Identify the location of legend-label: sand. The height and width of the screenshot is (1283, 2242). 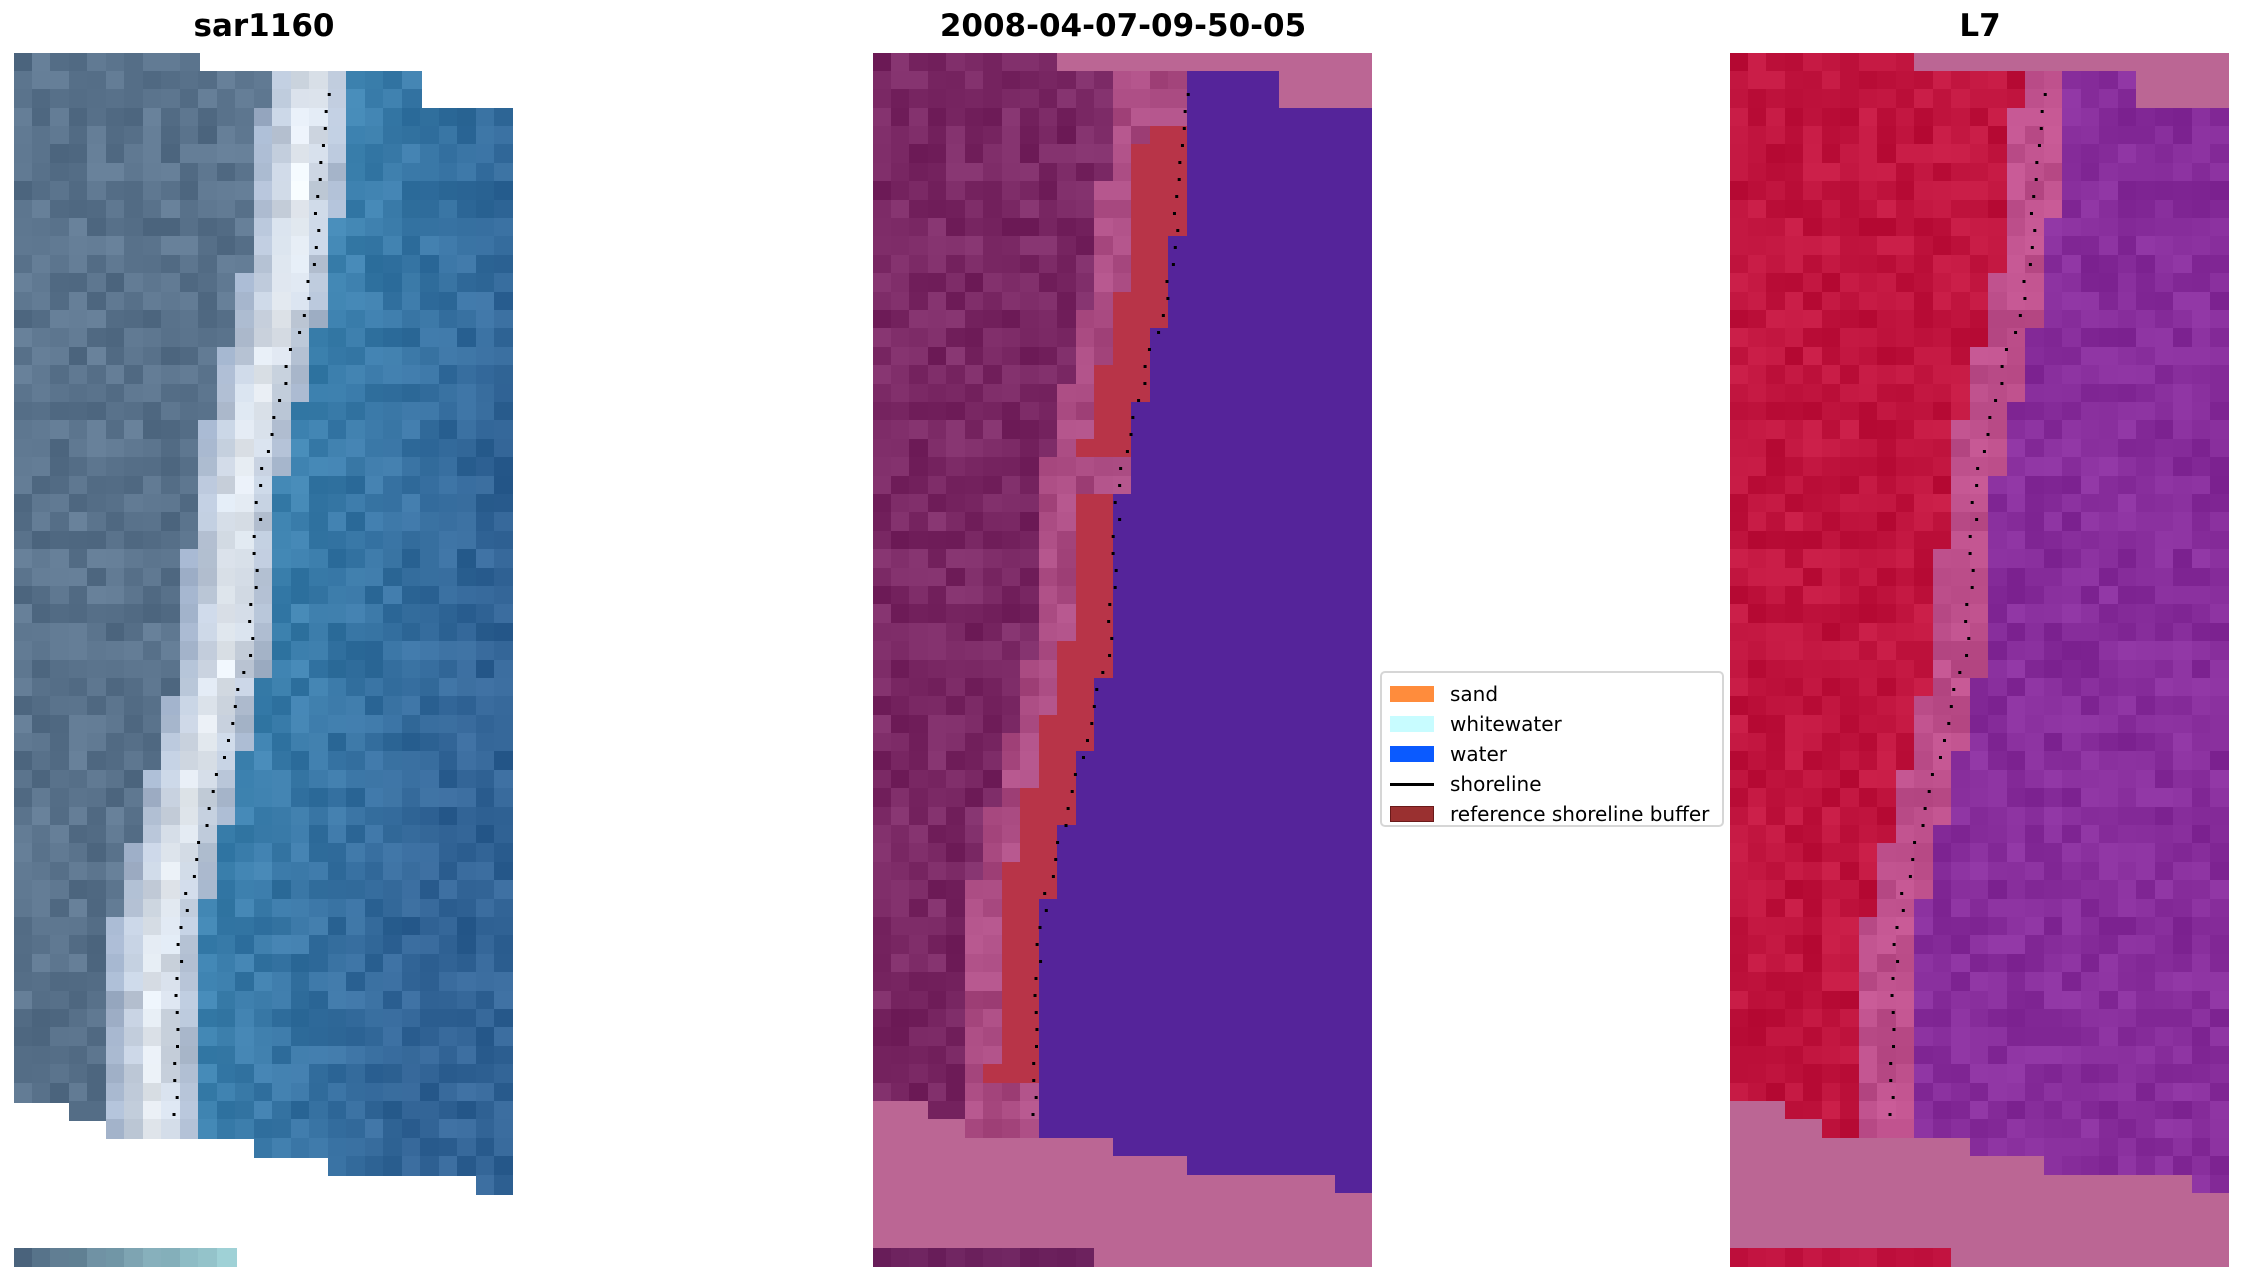
(1474, 694).